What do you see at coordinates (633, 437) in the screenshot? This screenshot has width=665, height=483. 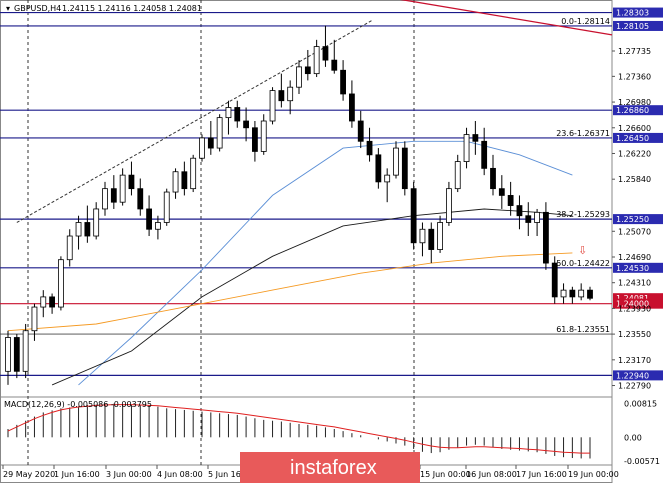 I see `macd-tick-1: 0.00` at bounding box center [633, 437].